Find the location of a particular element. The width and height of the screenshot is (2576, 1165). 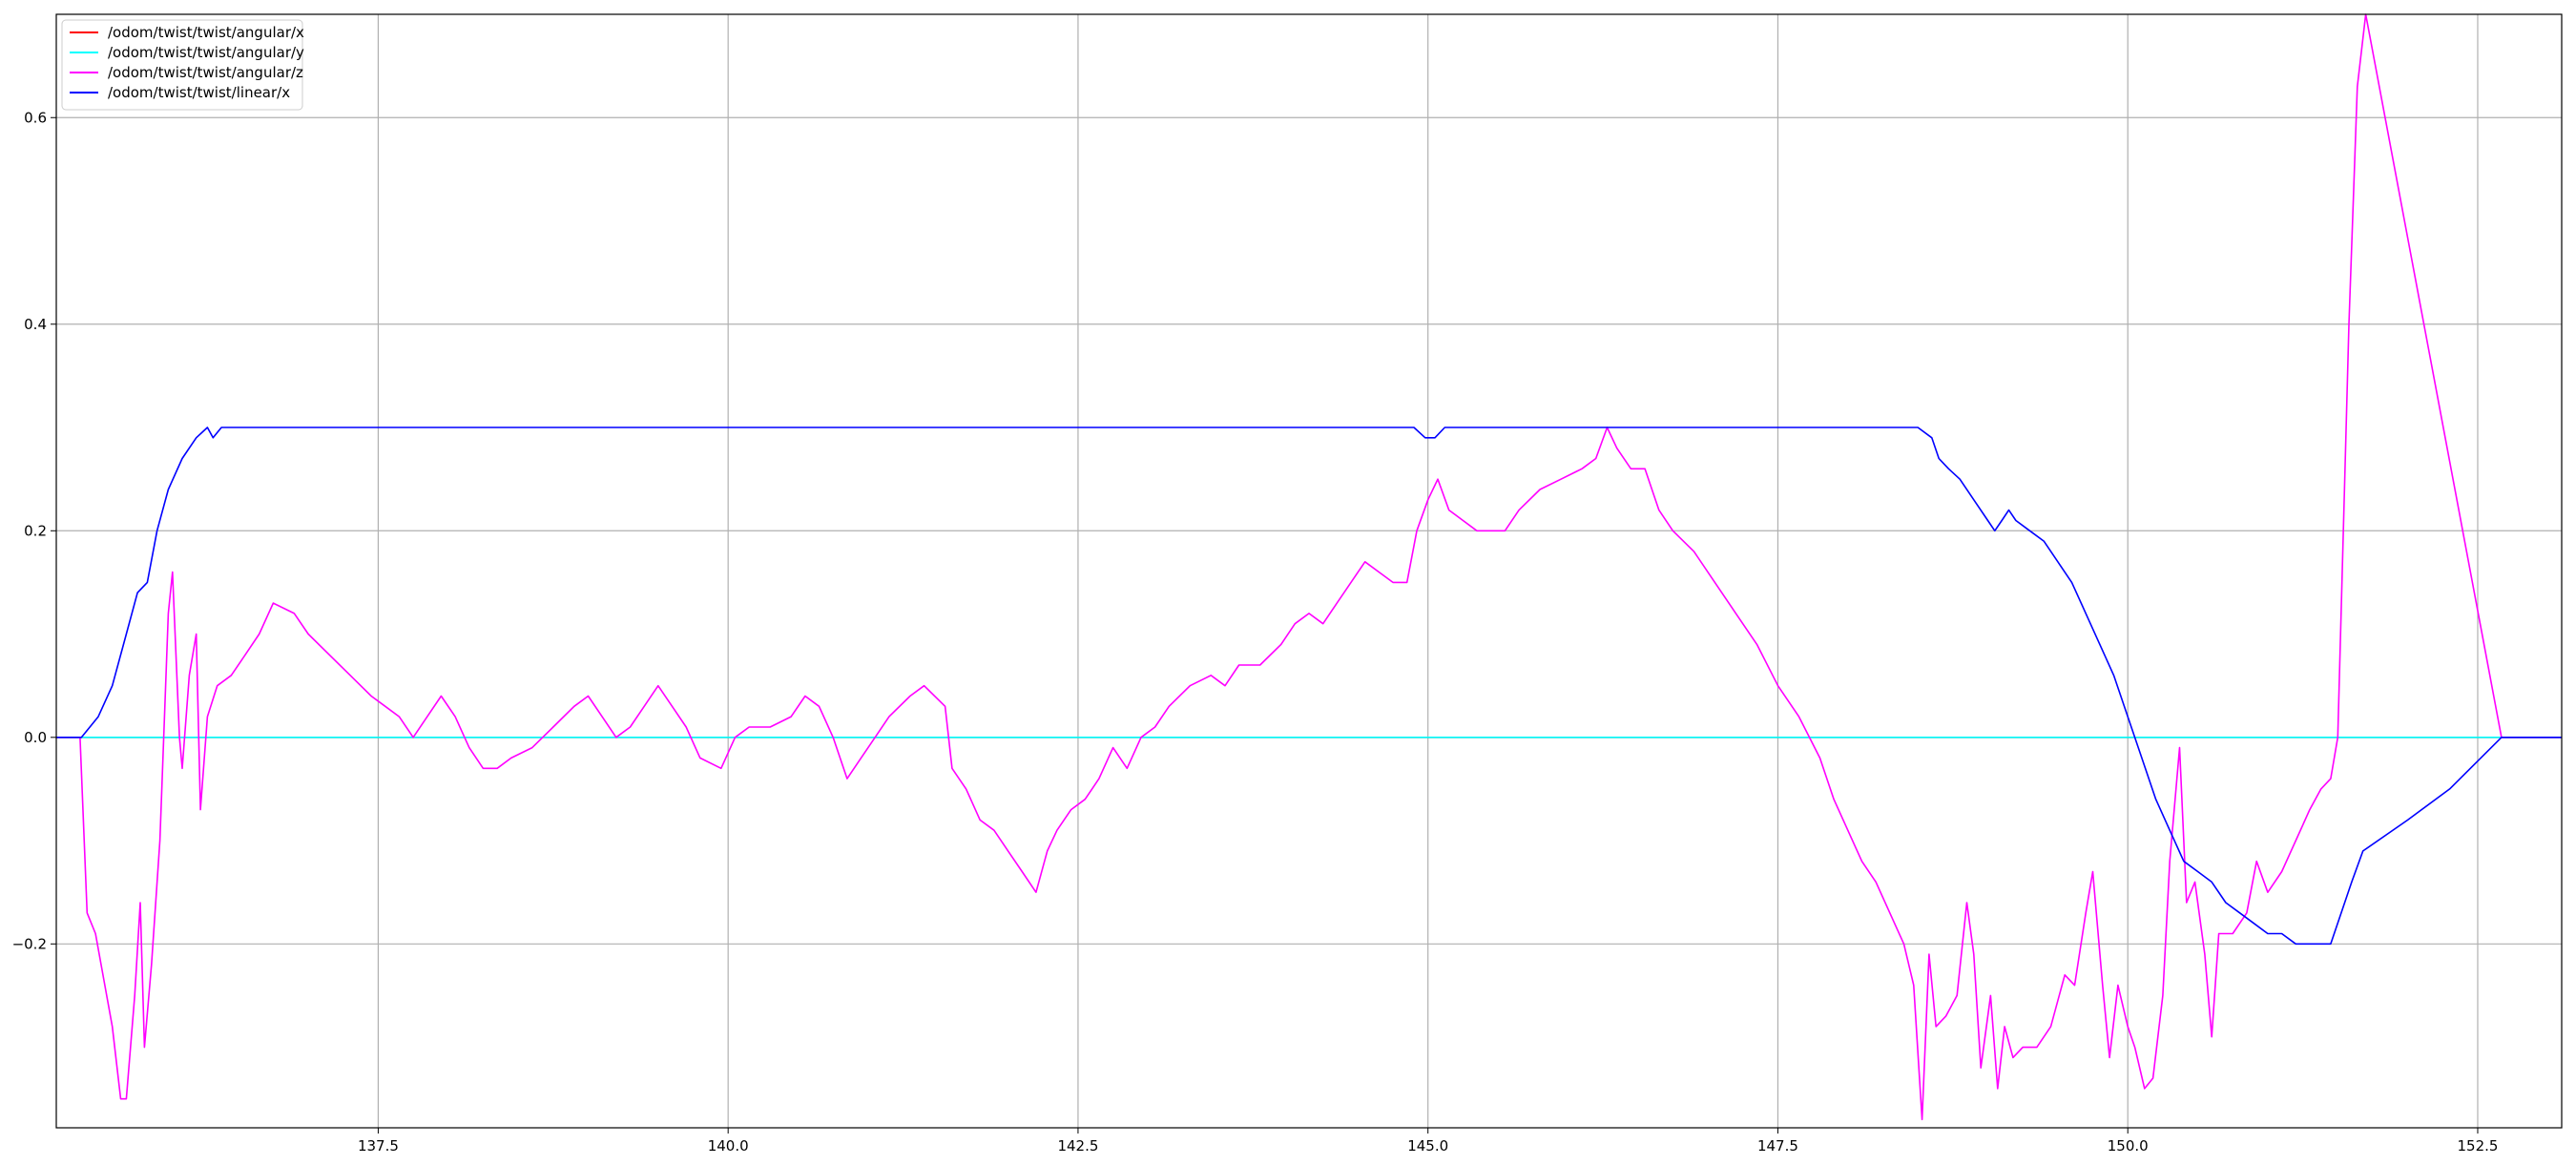

x-tick-label: 152.5 is located at coordinates (2478, 1146).